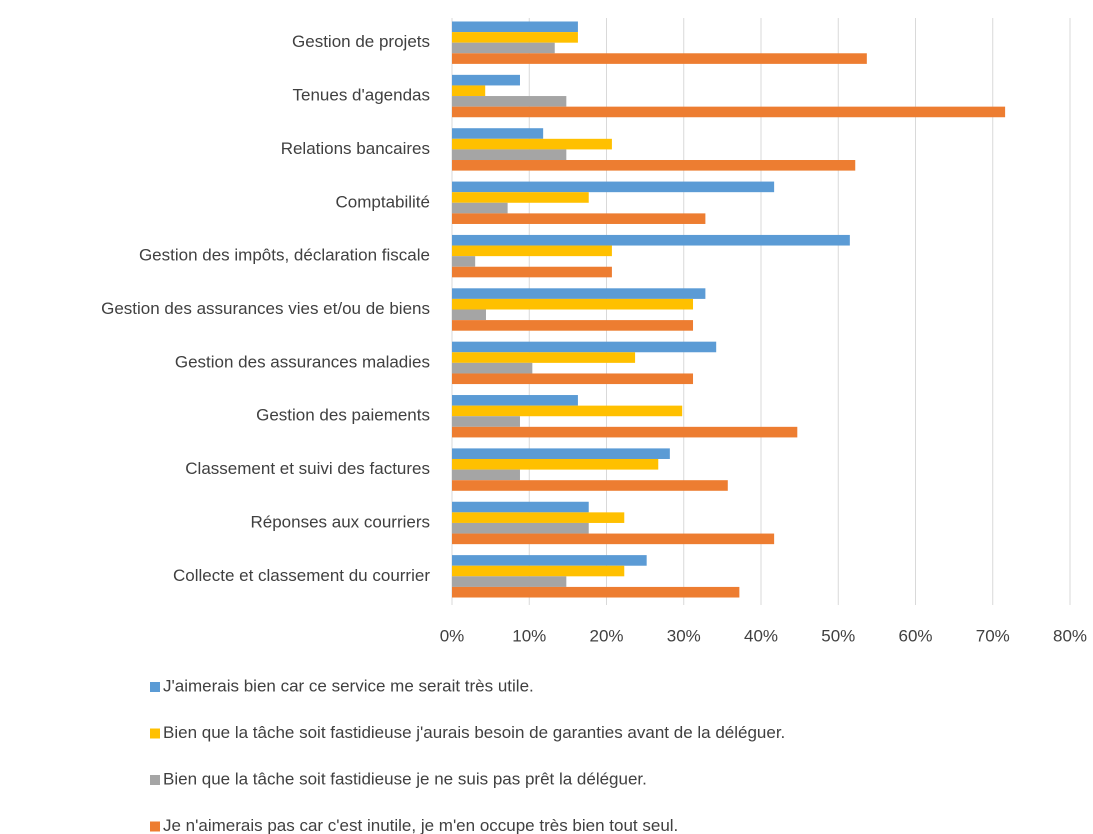  What do you see at coordinates (838, 635) in the screenshot?
I see `x-tick-label: 50%` at bounding box center [838, 635].